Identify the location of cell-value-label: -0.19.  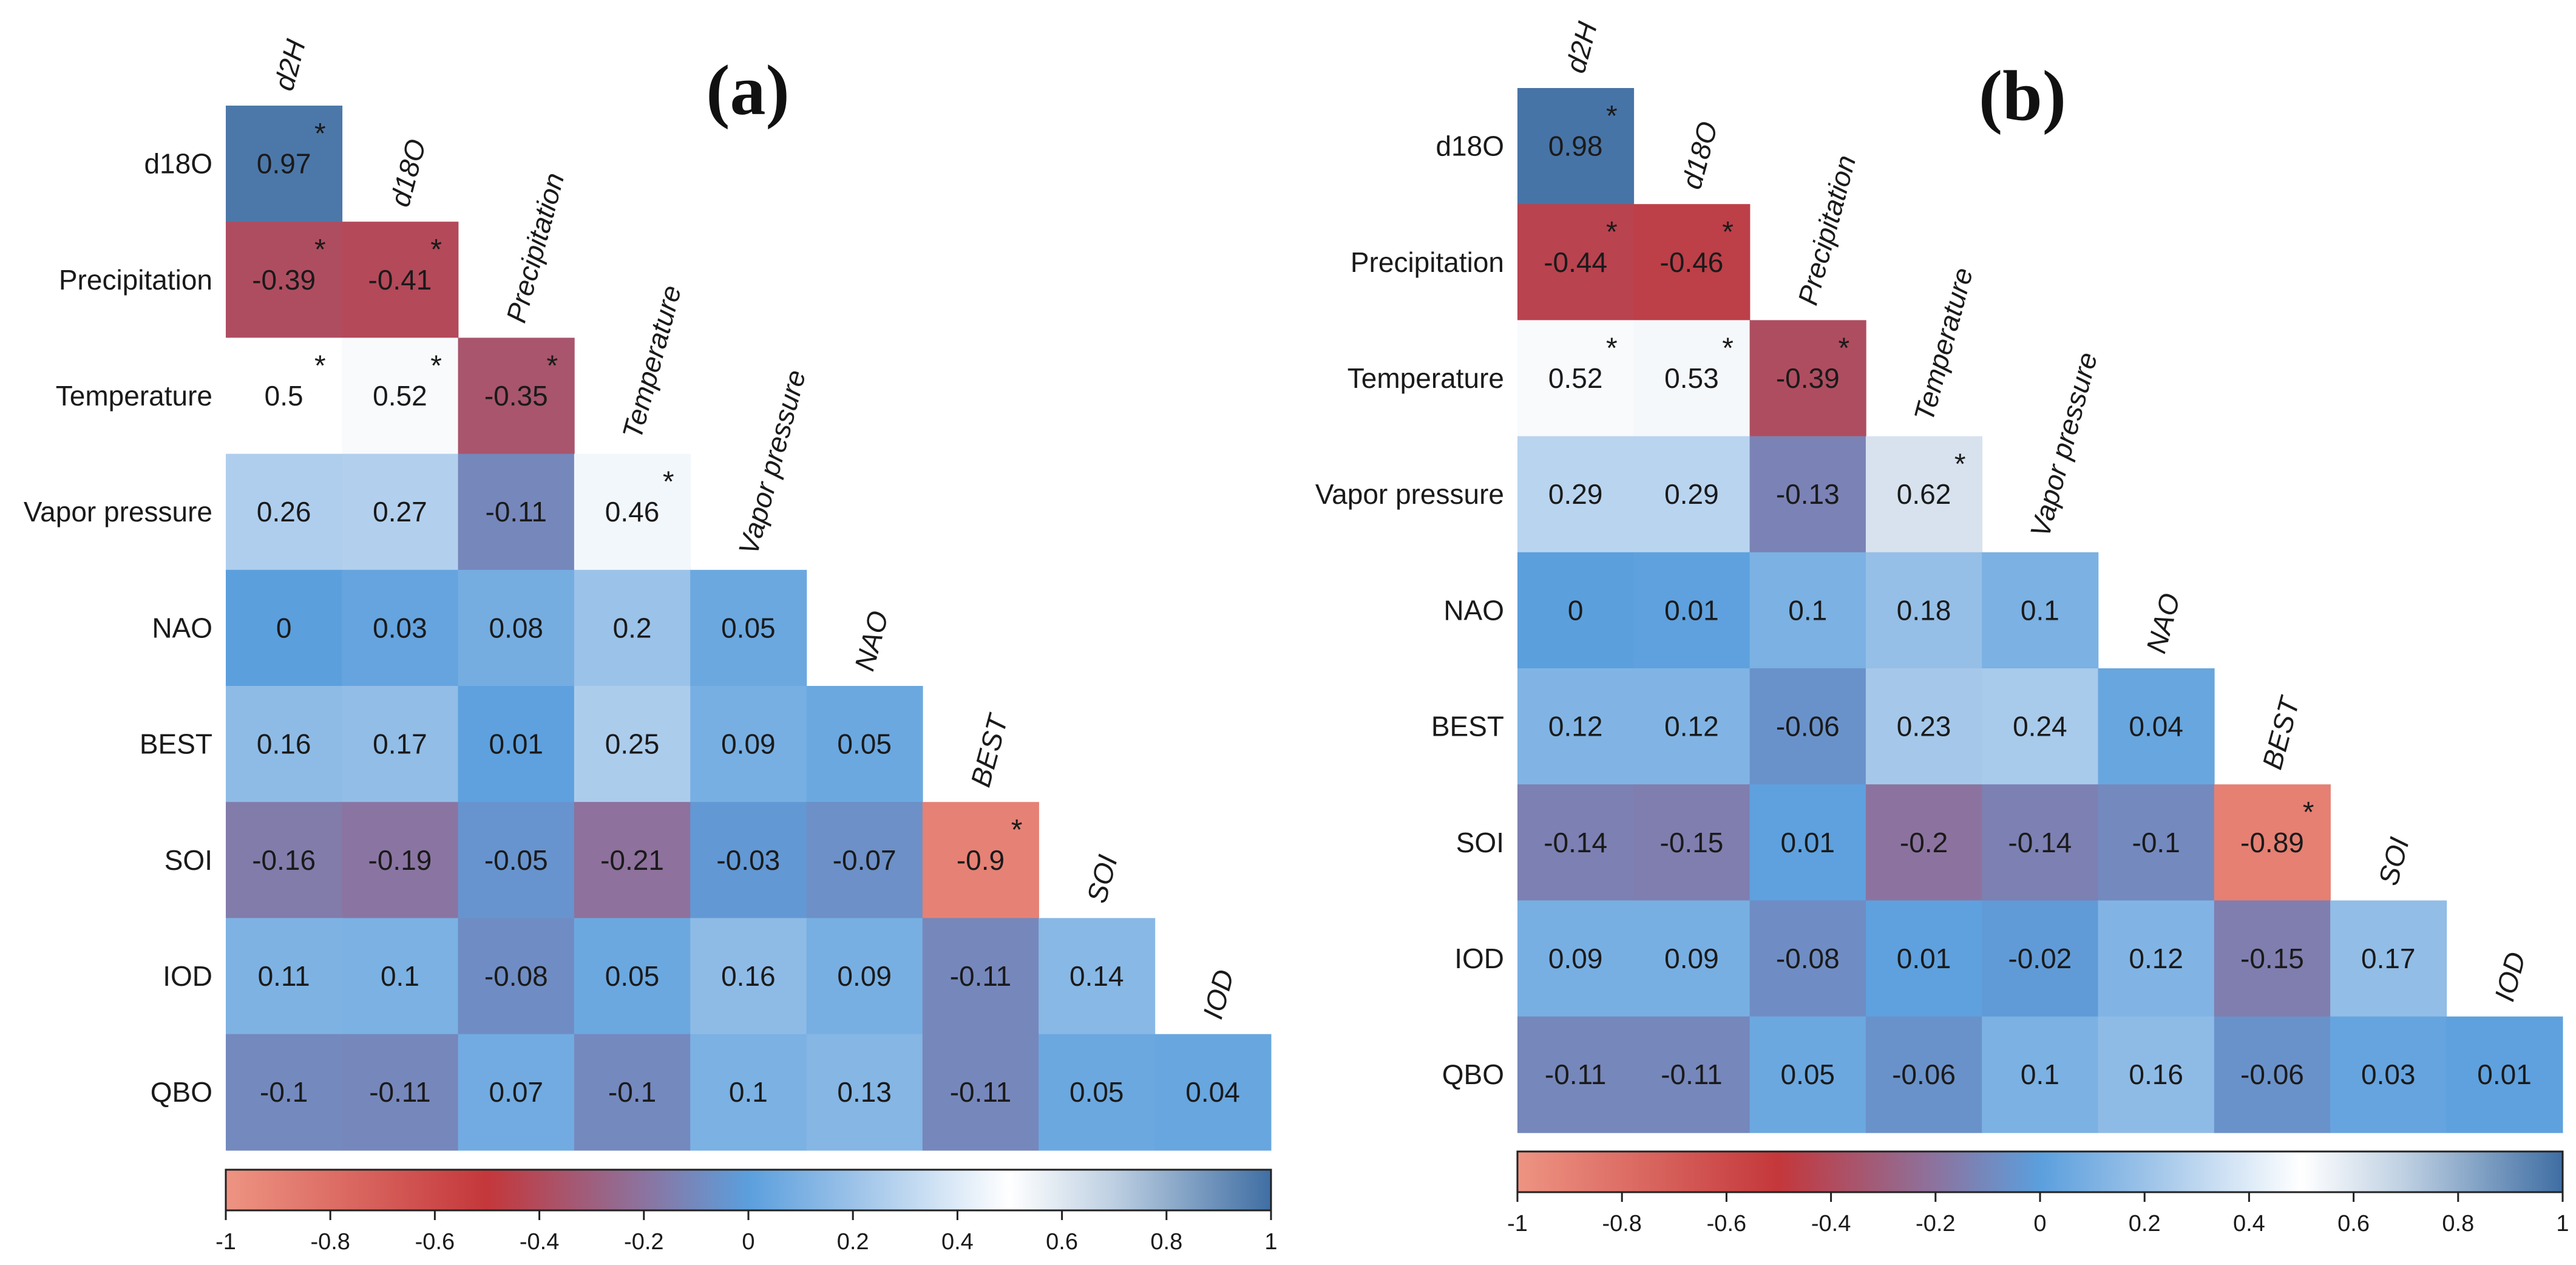
(400, 860).